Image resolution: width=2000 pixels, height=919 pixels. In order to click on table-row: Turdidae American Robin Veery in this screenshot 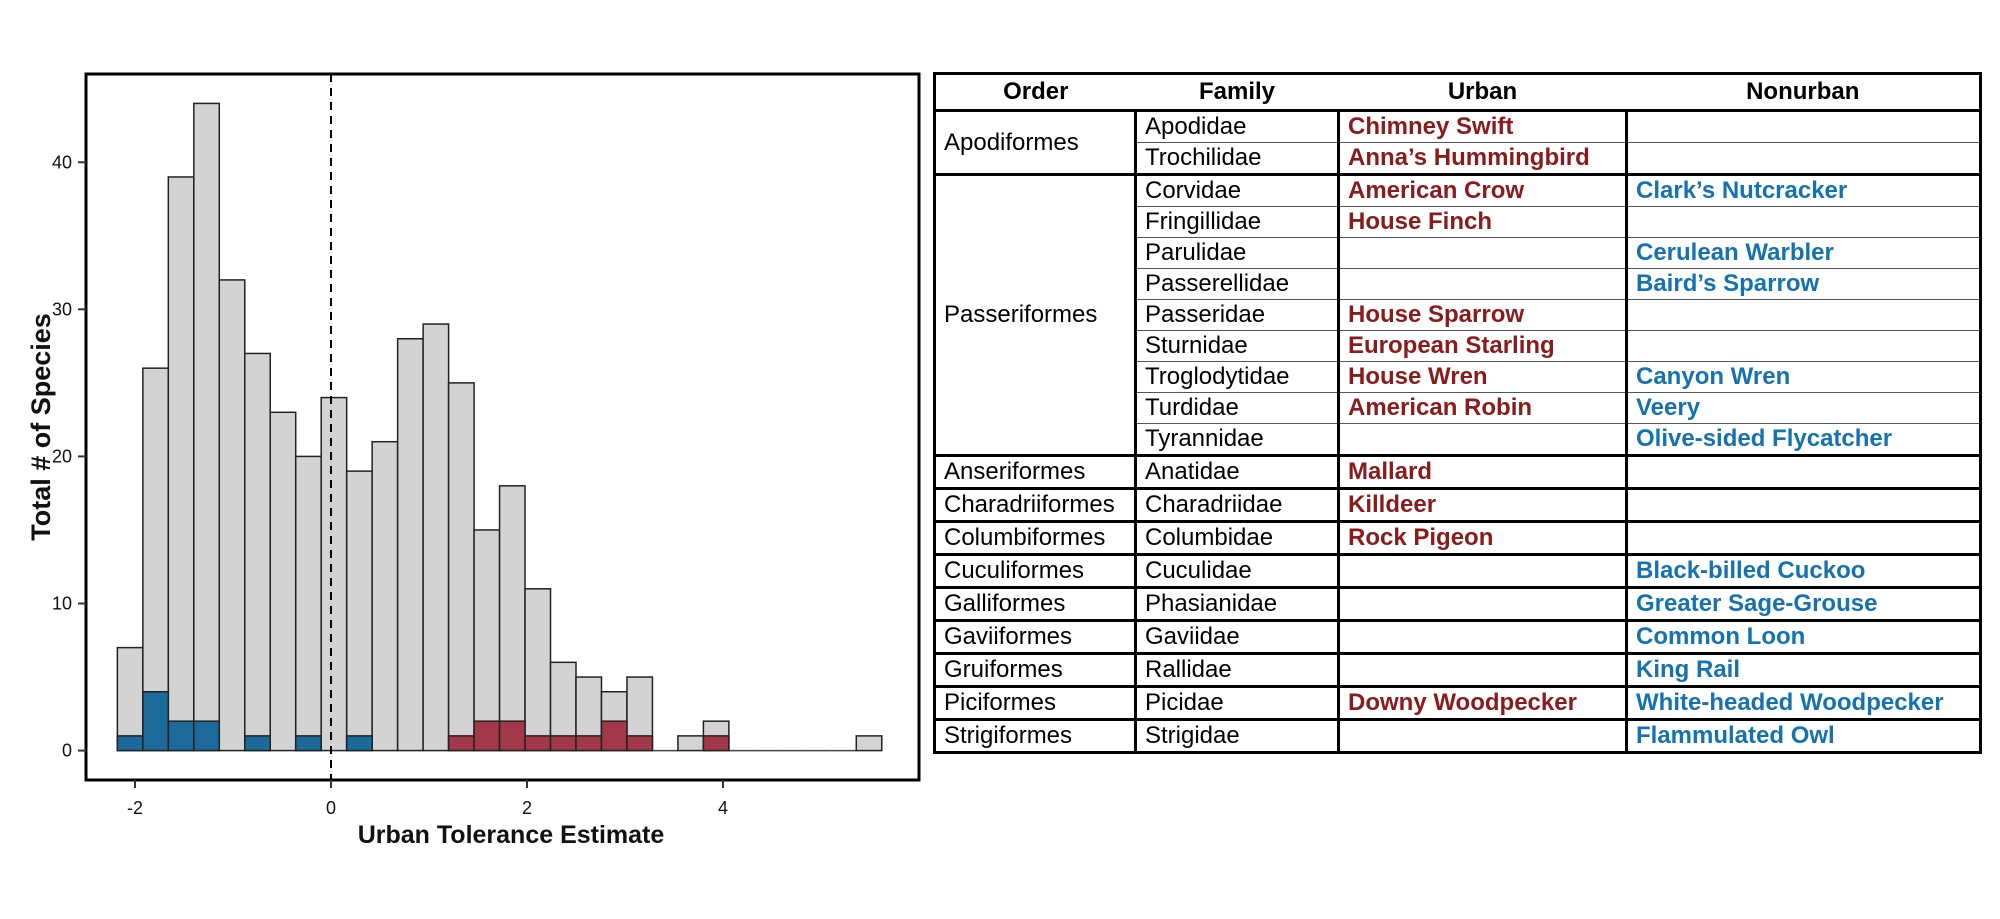, I will do `click(1458, 408)`.